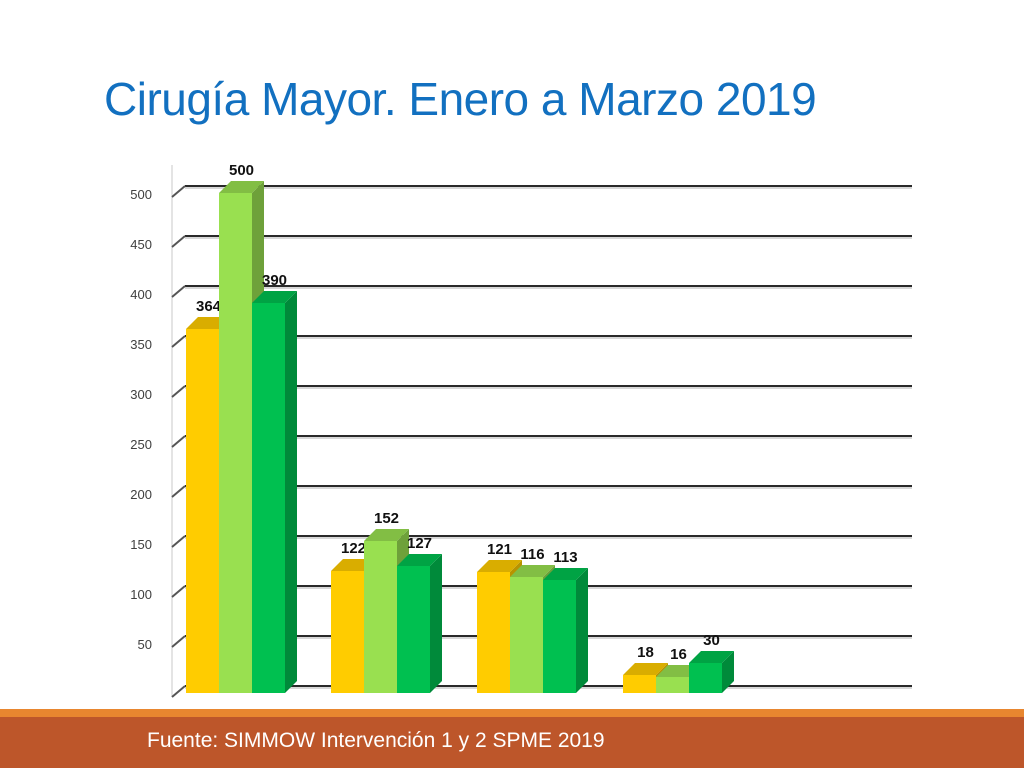 This screenshot has width=1024, height=768. What do you see at coordinates (645, 652) in the screenshot?
I see `data-label: 18` at bounding box center [645, 652].